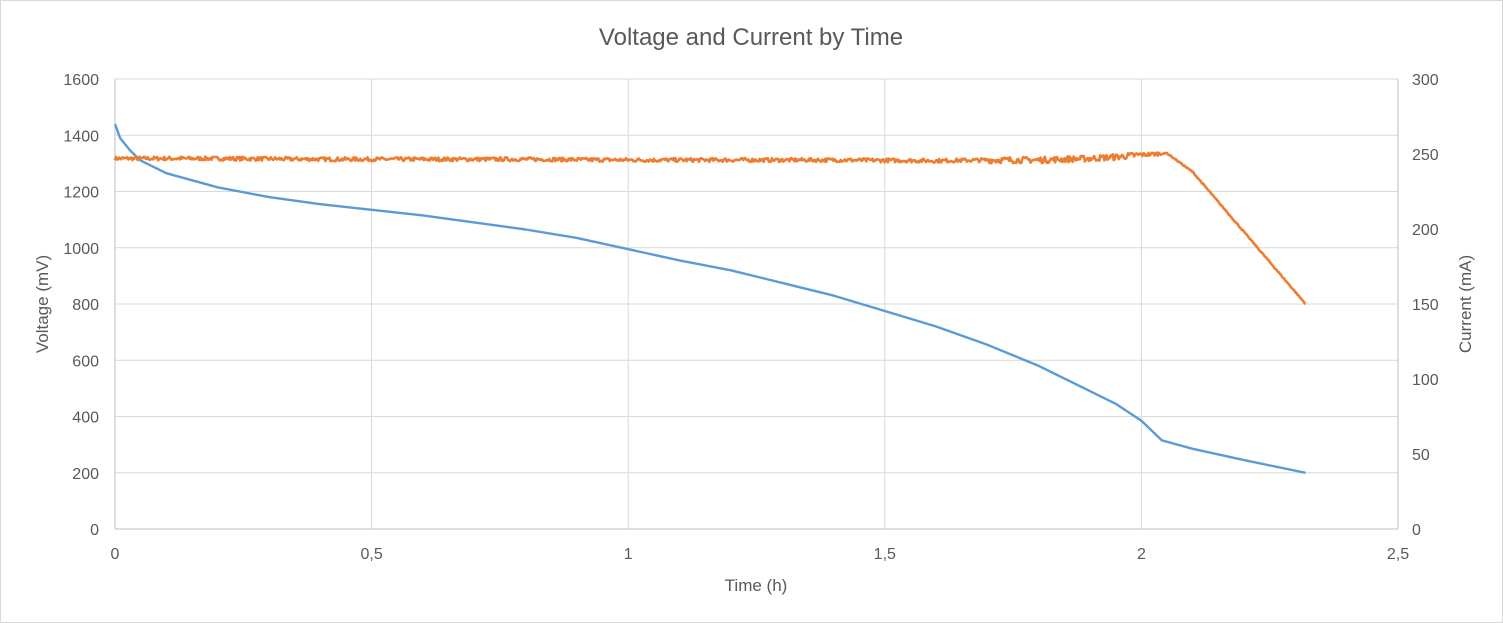 The width and height of the screenshot is (1503, 623). Describe the element at coordinates (1425, 230) in the screenshot. I see `y2-tick-label: 200` at that location.